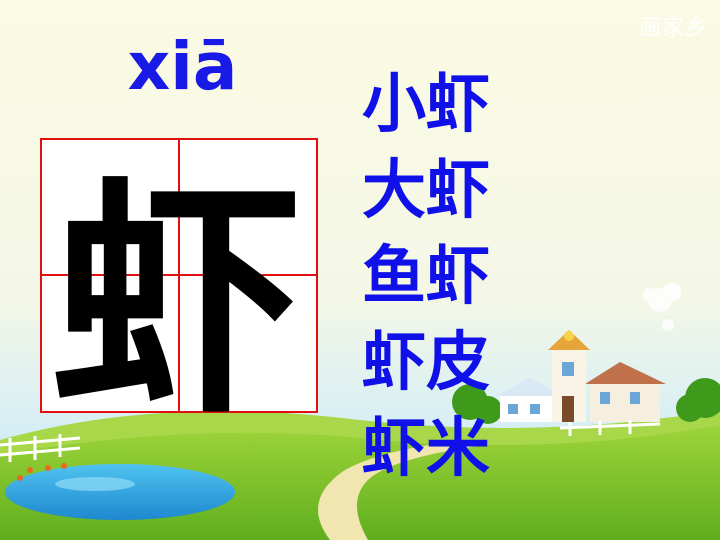 The width and height of the screenshot is (720, 540). What do you see at coordinates (426, 363) in the screenshot?
I see `word-item: 虾皮` at bounding box center [426, 363].